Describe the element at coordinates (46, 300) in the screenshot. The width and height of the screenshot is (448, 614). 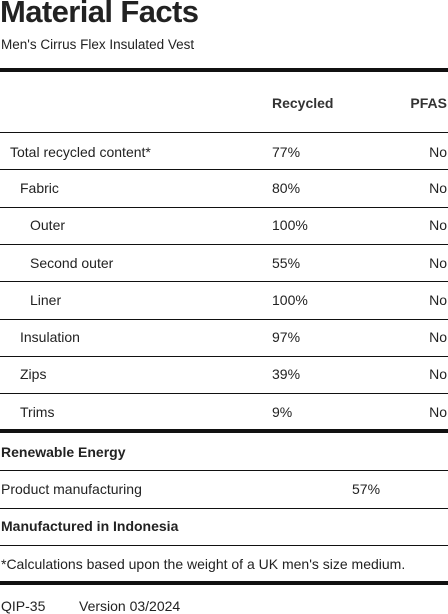
I see `row-label-liner: Liner` at that location.